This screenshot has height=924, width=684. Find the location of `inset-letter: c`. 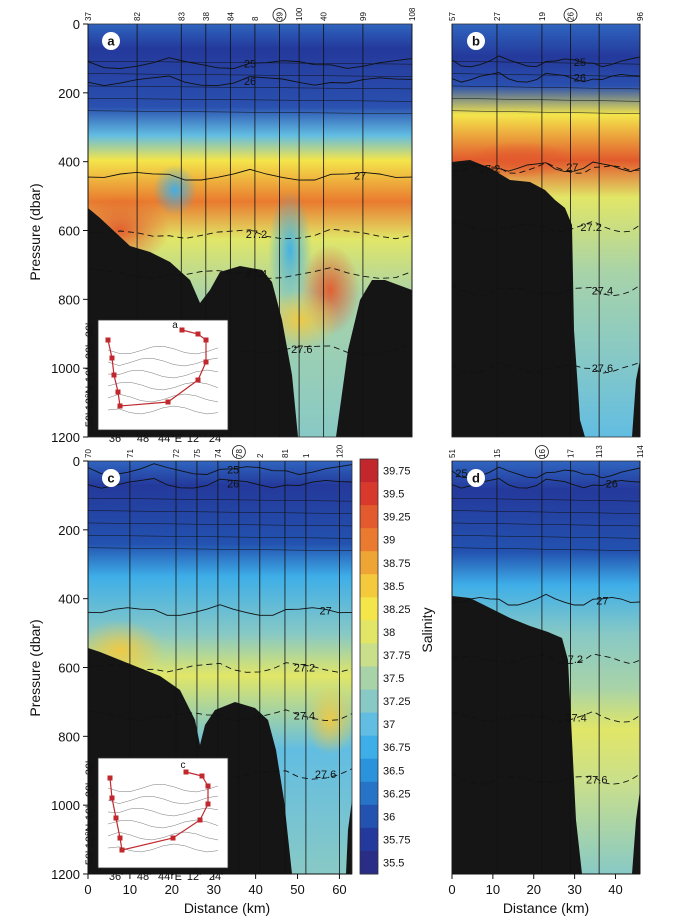

inset-letter: c is located at coordinates (183, 765).